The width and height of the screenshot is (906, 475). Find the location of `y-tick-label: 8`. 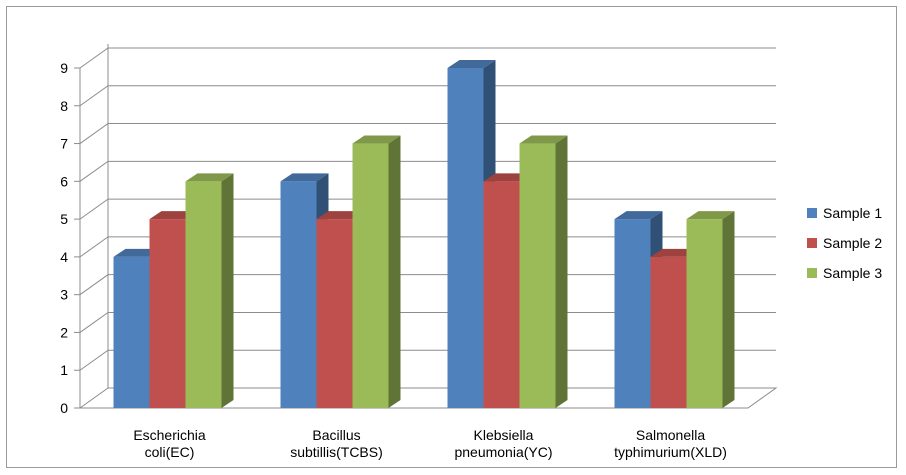

y-tick-label: 8 is located at coordinates (64, 106).